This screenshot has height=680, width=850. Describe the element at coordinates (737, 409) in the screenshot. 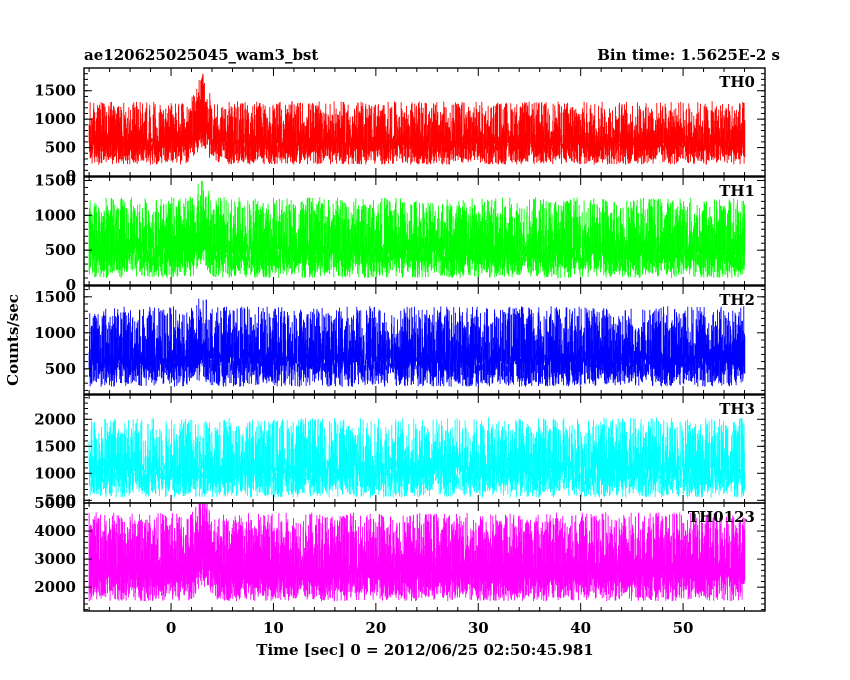

I see `panel-label-th3: TH3` at that location.